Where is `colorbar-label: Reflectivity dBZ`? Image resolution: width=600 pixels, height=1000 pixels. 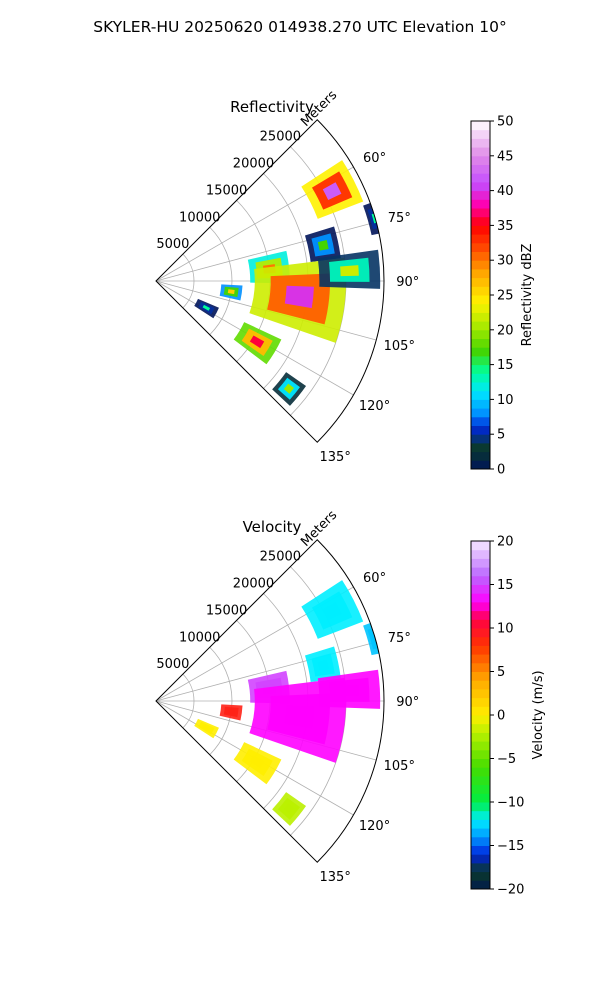 colorbar-label: Reflectivity dBZ is located at coordinates (527, 295).